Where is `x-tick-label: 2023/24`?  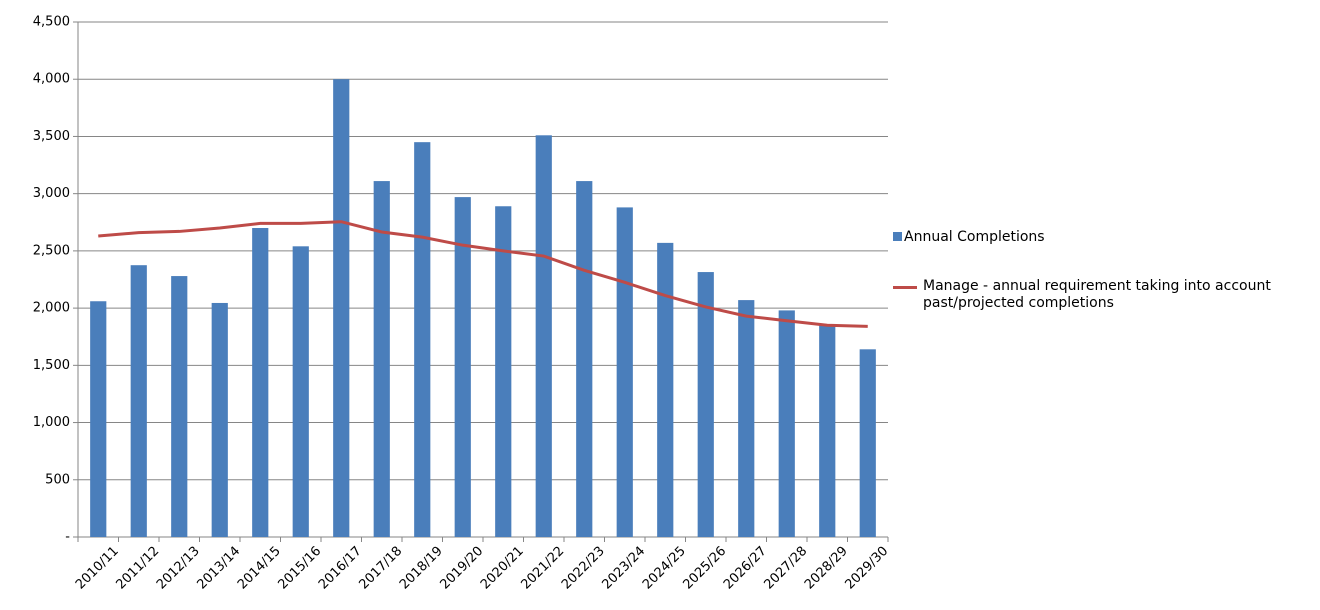
x-tick-label: 2023/24 is located at coordinates (624, 568).